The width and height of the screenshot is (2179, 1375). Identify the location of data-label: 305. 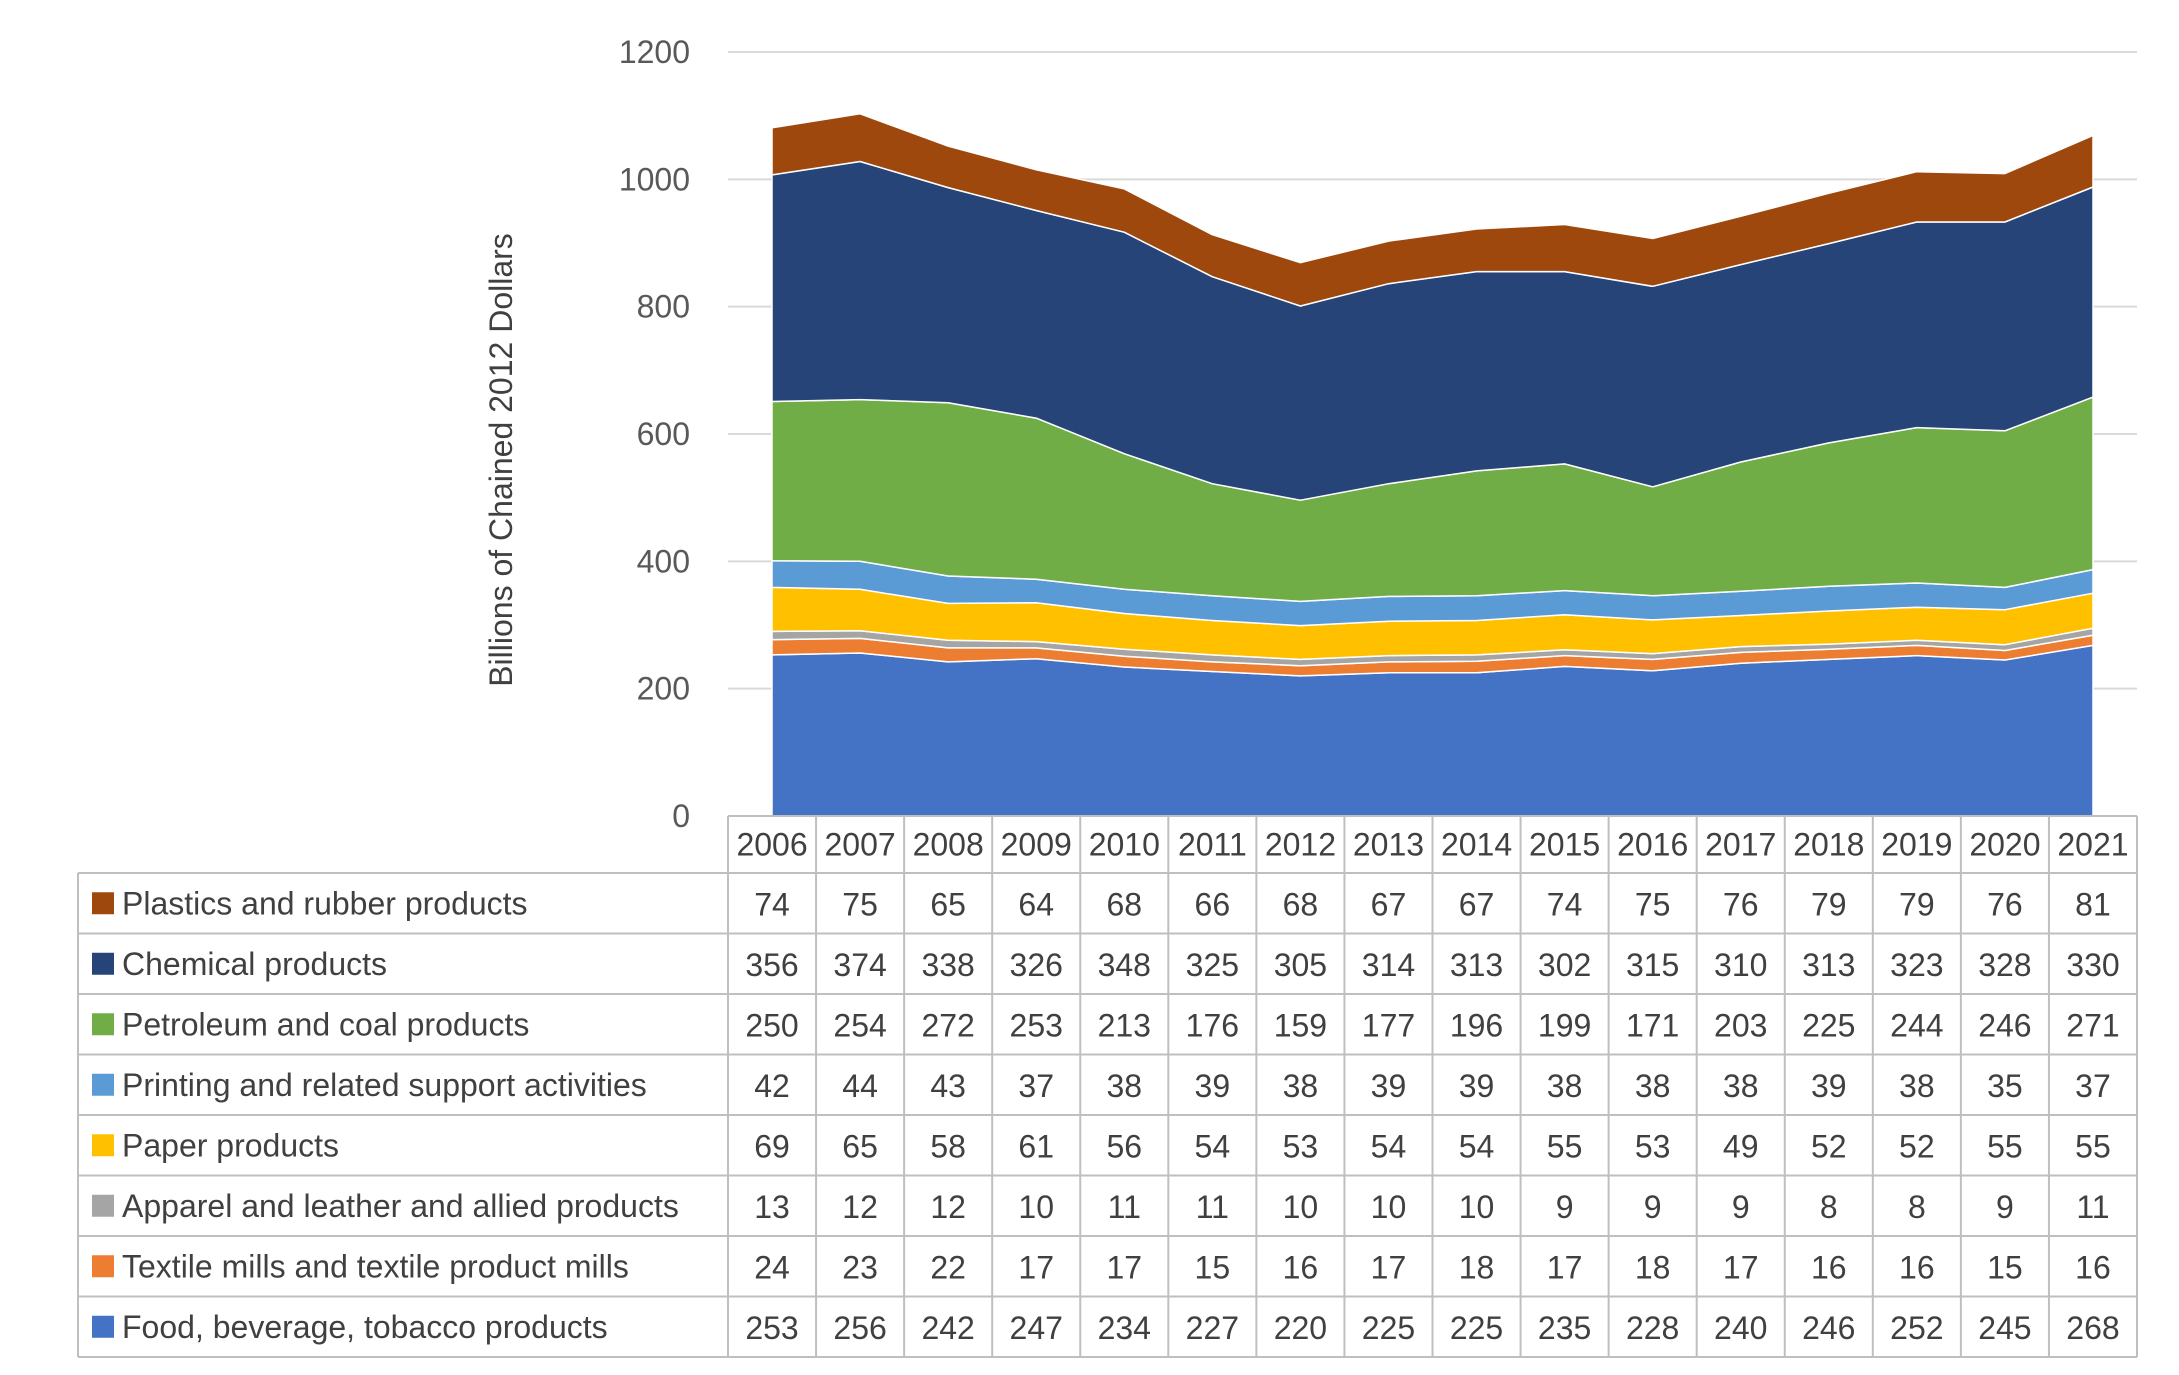
(1300, 965).